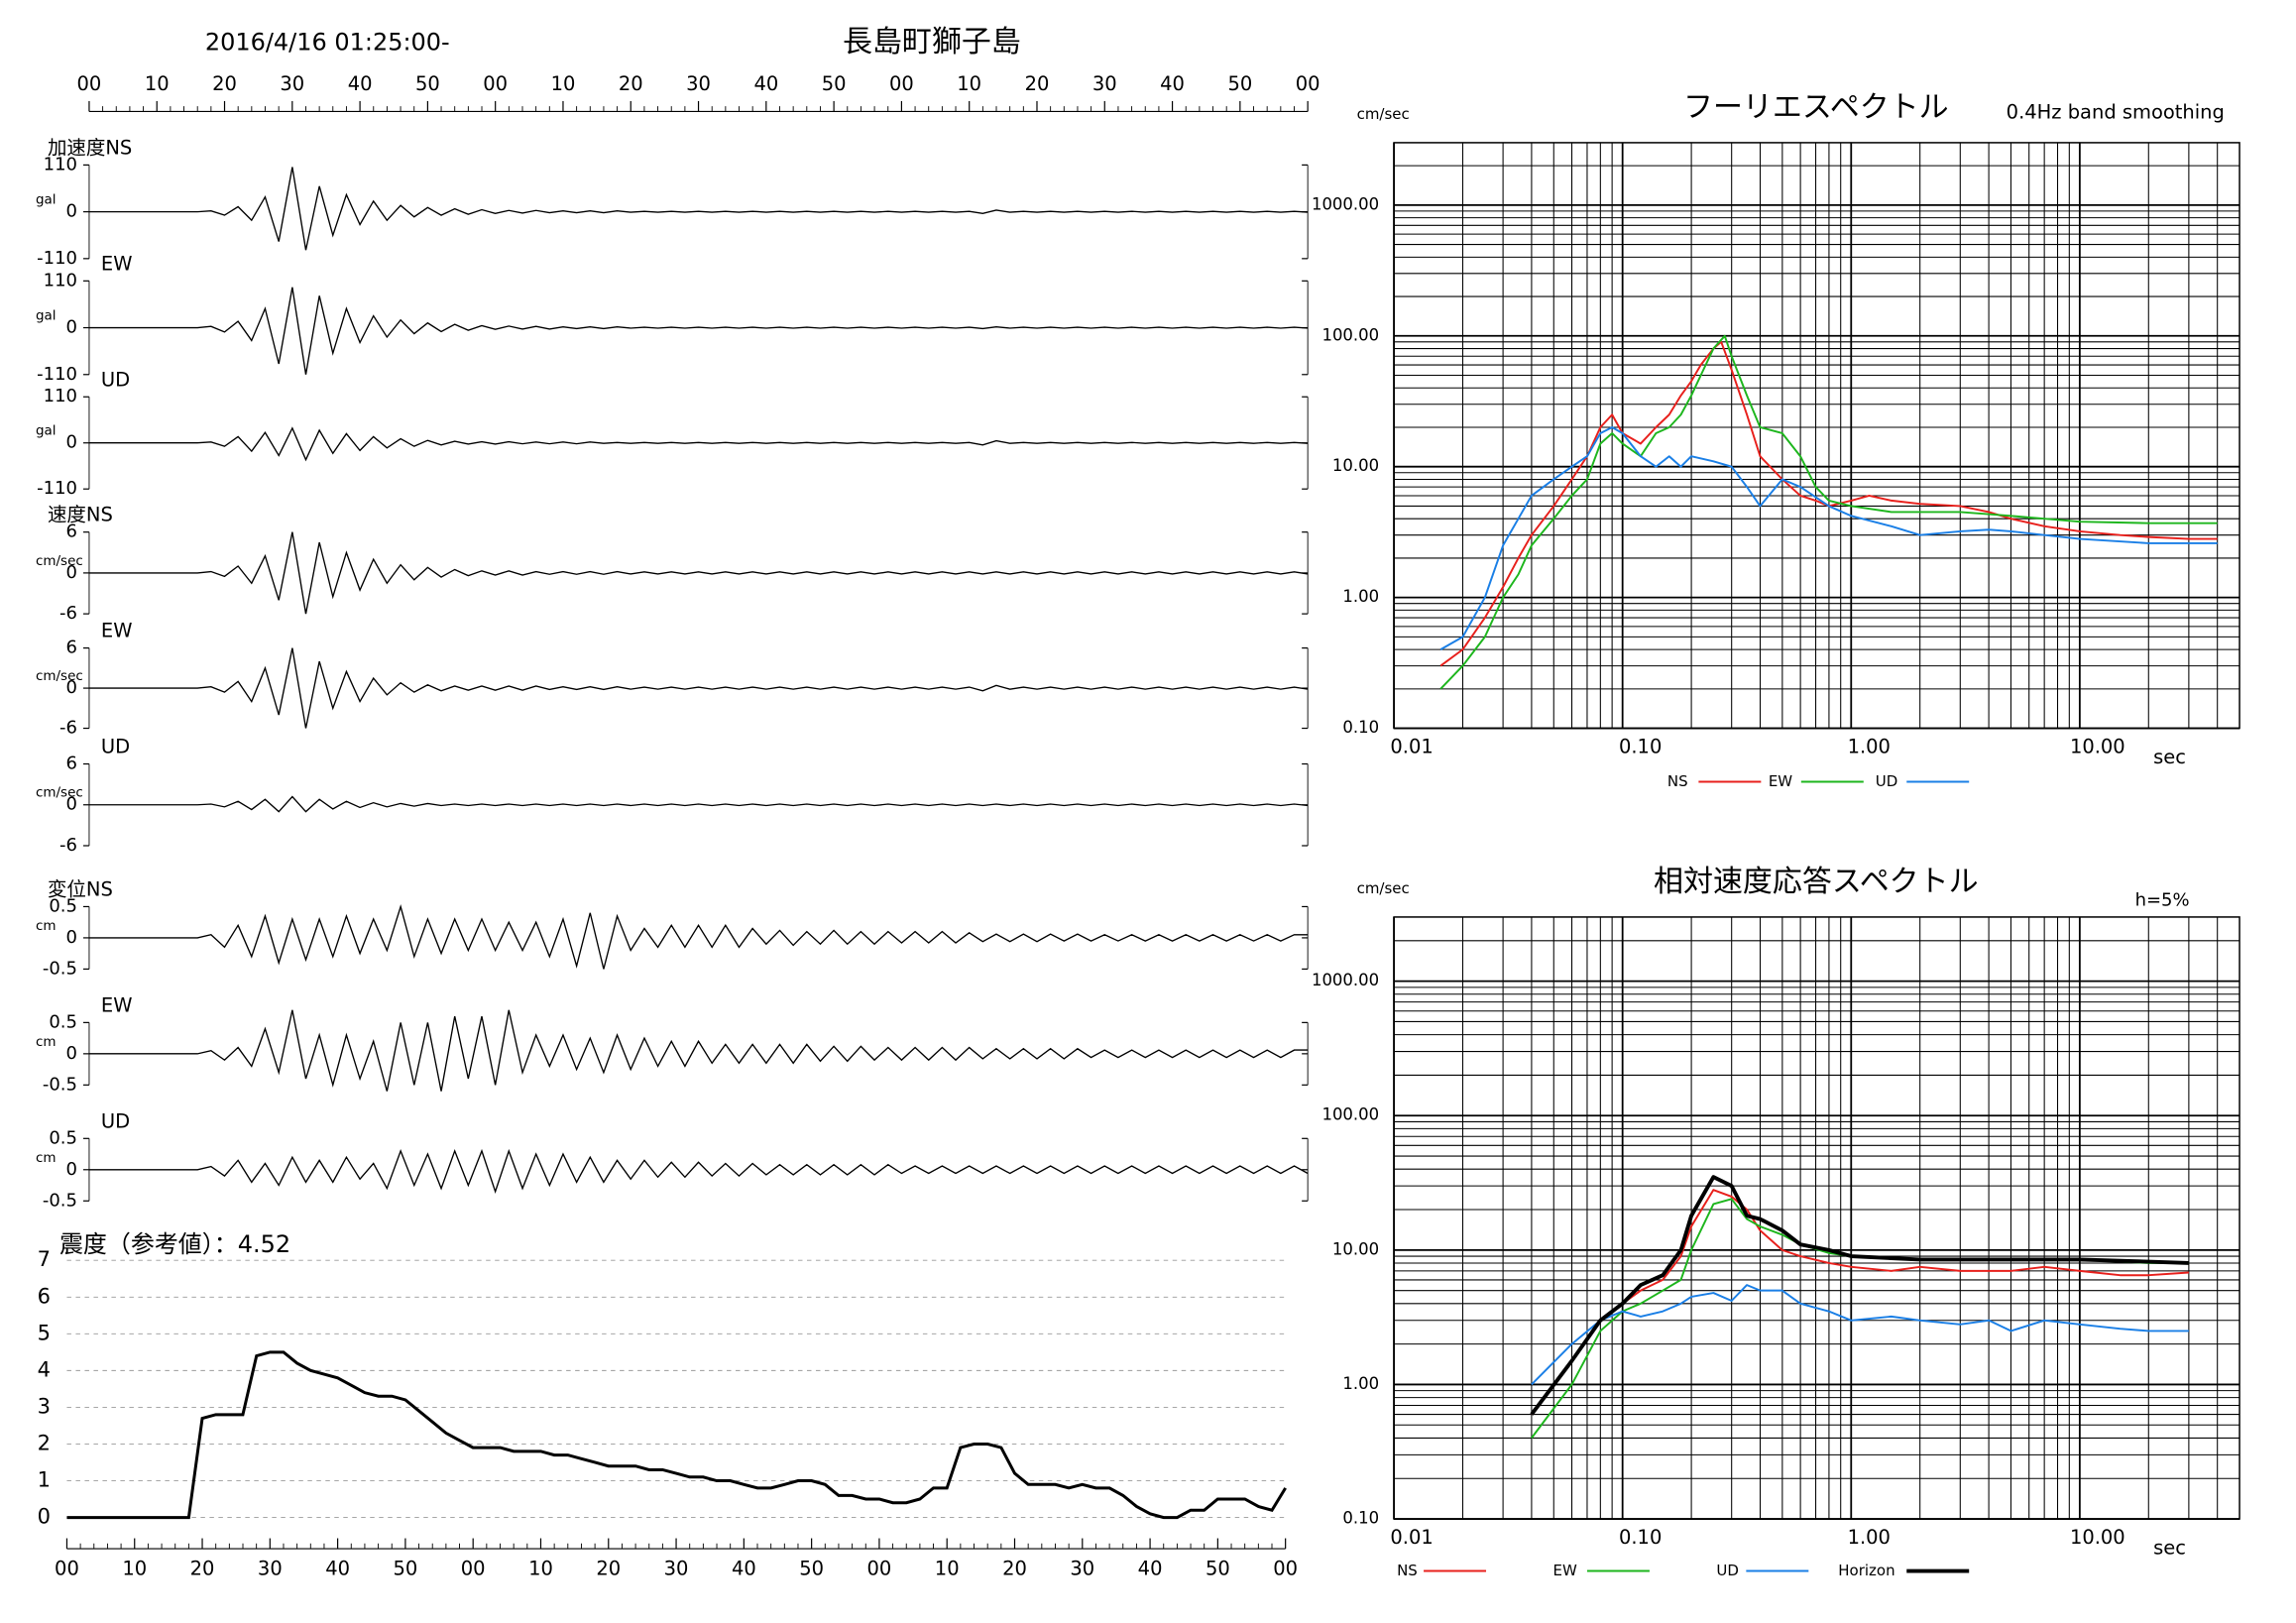  Describe the element at coordinates (698, 109) in the screenshot. I see `minor-ticks` at that location.